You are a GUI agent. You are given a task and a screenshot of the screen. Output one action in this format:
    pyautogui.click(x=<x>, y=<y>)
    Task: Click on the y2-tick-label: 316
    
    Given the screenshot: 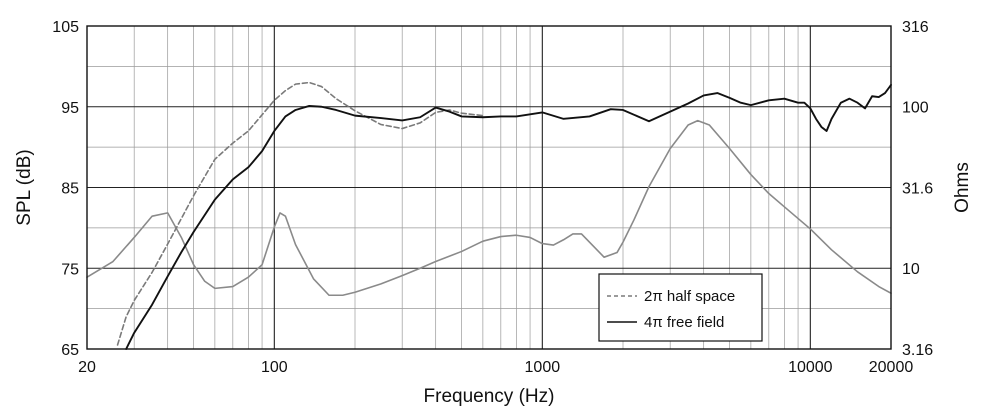 What is the action you would take?
    pyautogui.click(x=915, y=27)
    